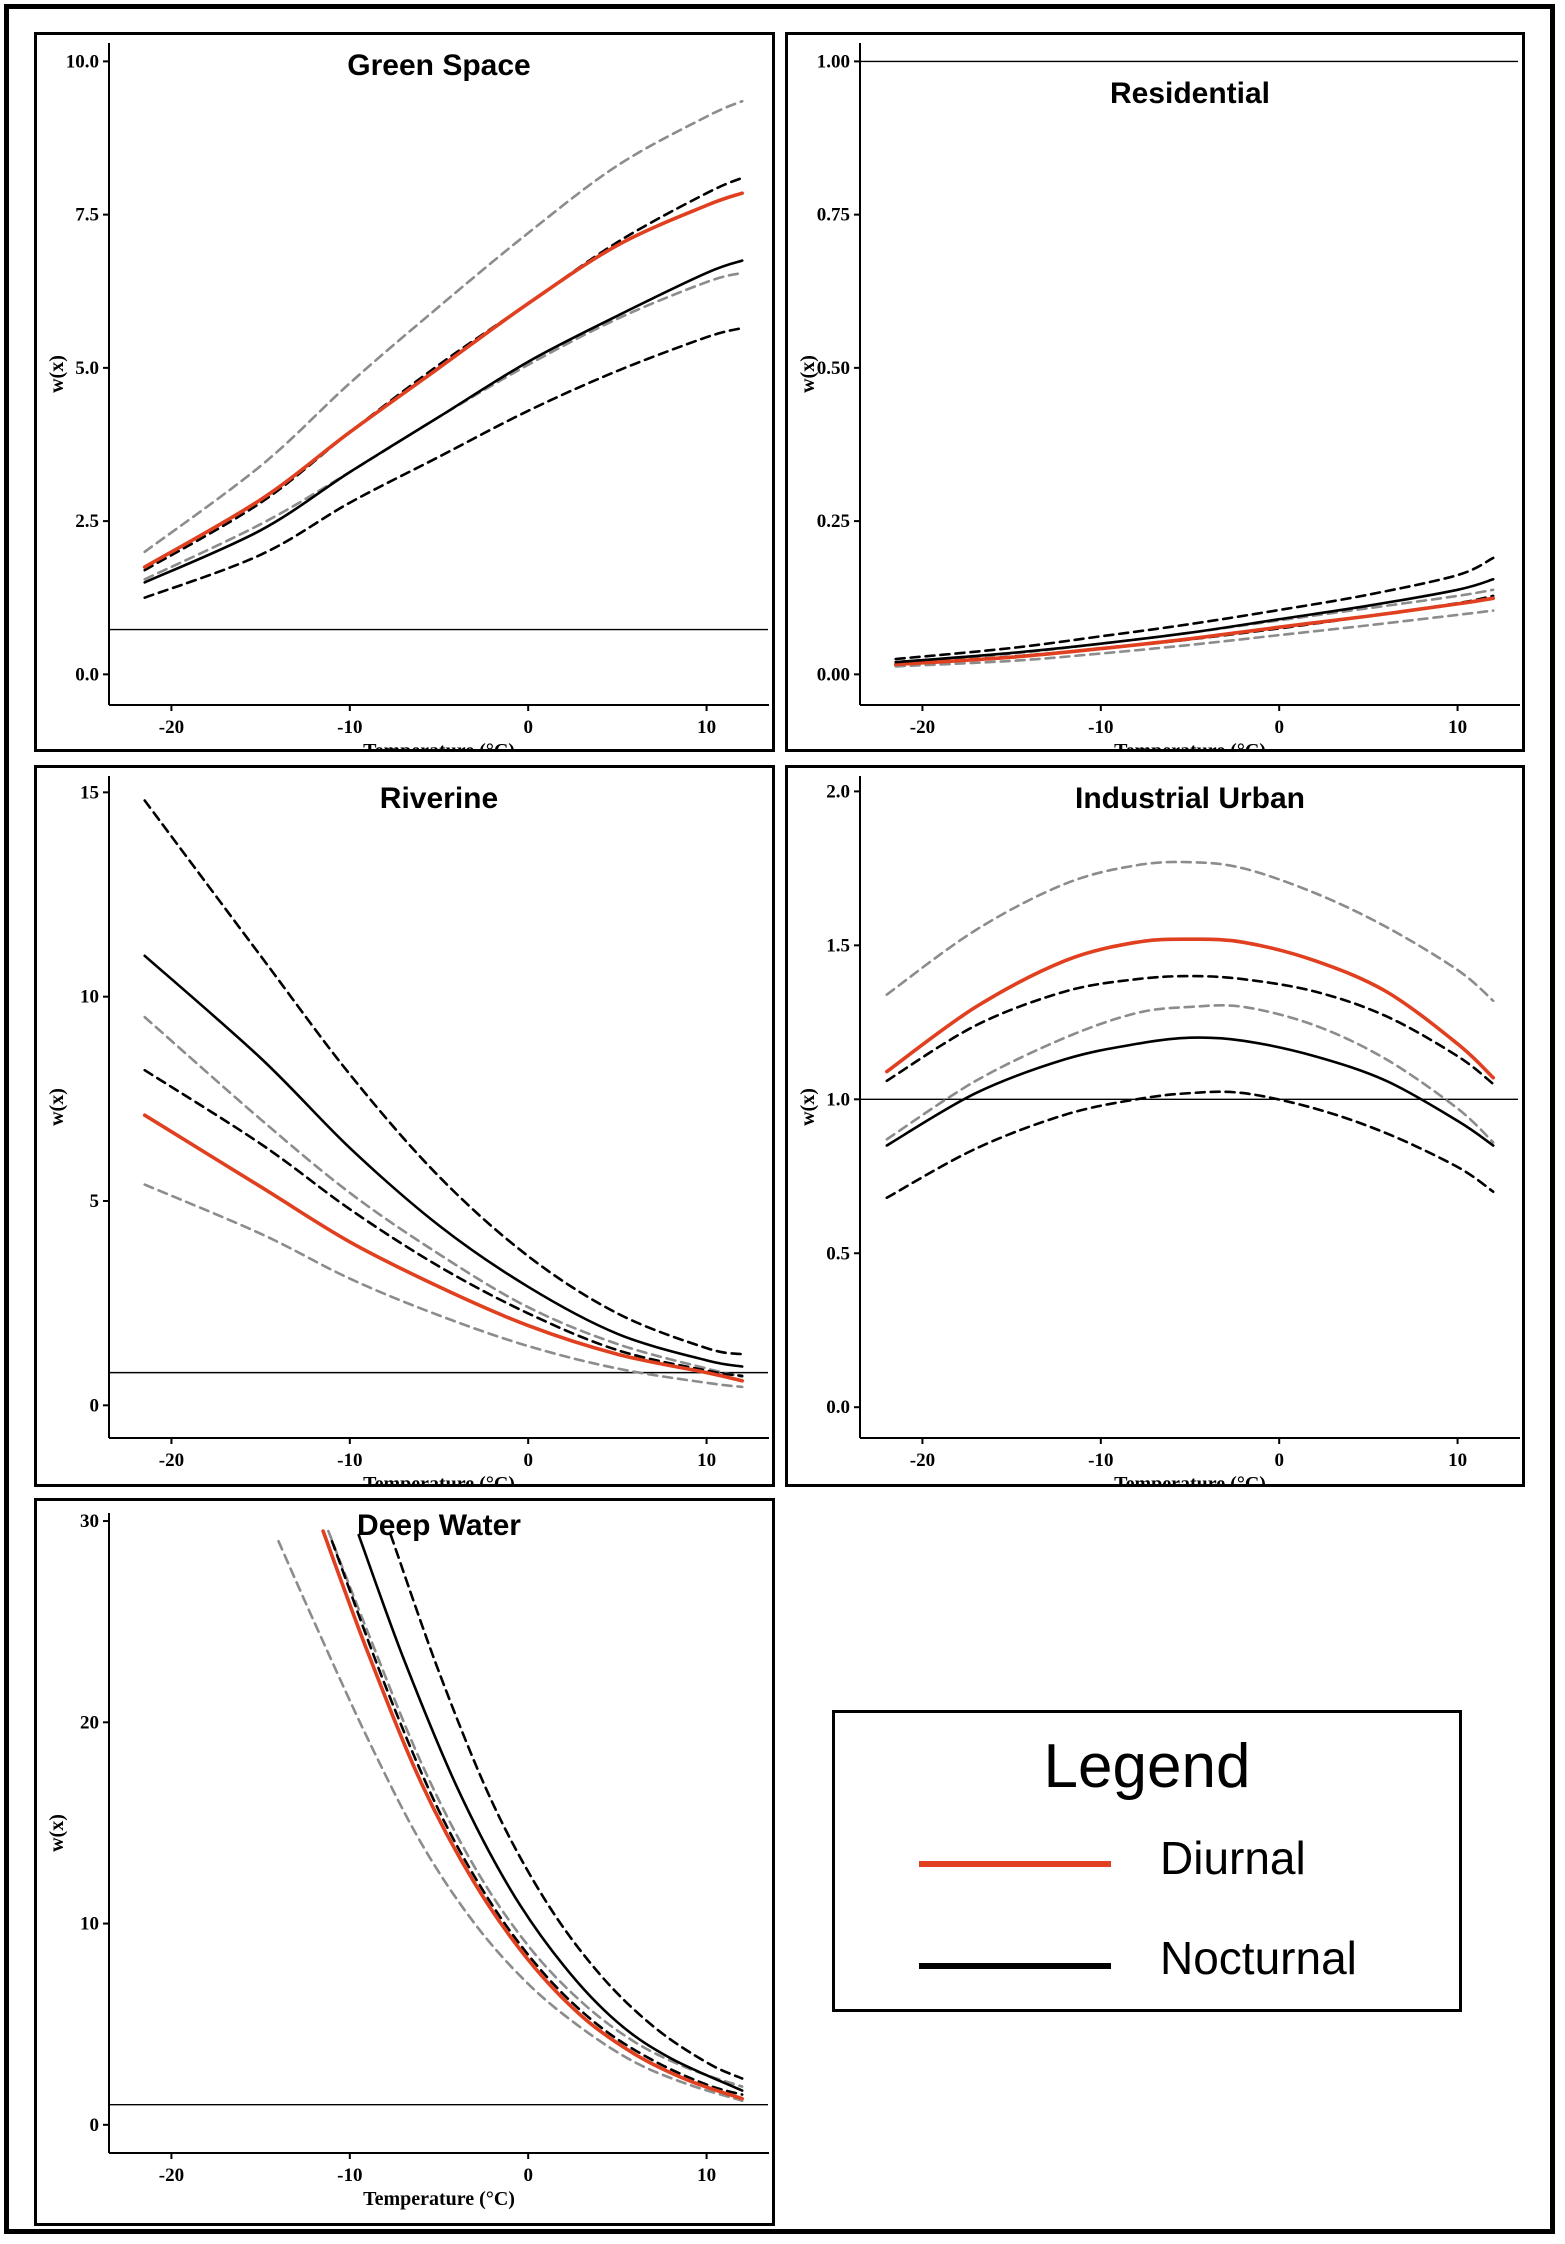 This screenshot has height=2244, width=1565. What do you see at coordinates (1147, 1766) in the screenshot?
I see `legend-title: Legend` at bounding box center [1147, 1766].